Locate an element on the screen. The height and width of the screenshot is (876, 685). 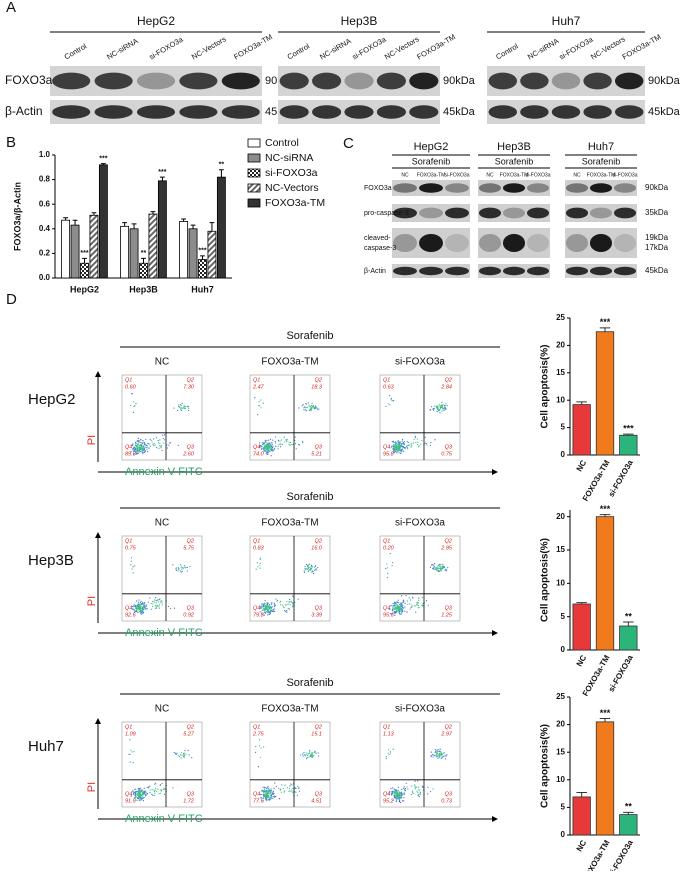
y-tick-label: 5 is located at coordinates (563, 427).